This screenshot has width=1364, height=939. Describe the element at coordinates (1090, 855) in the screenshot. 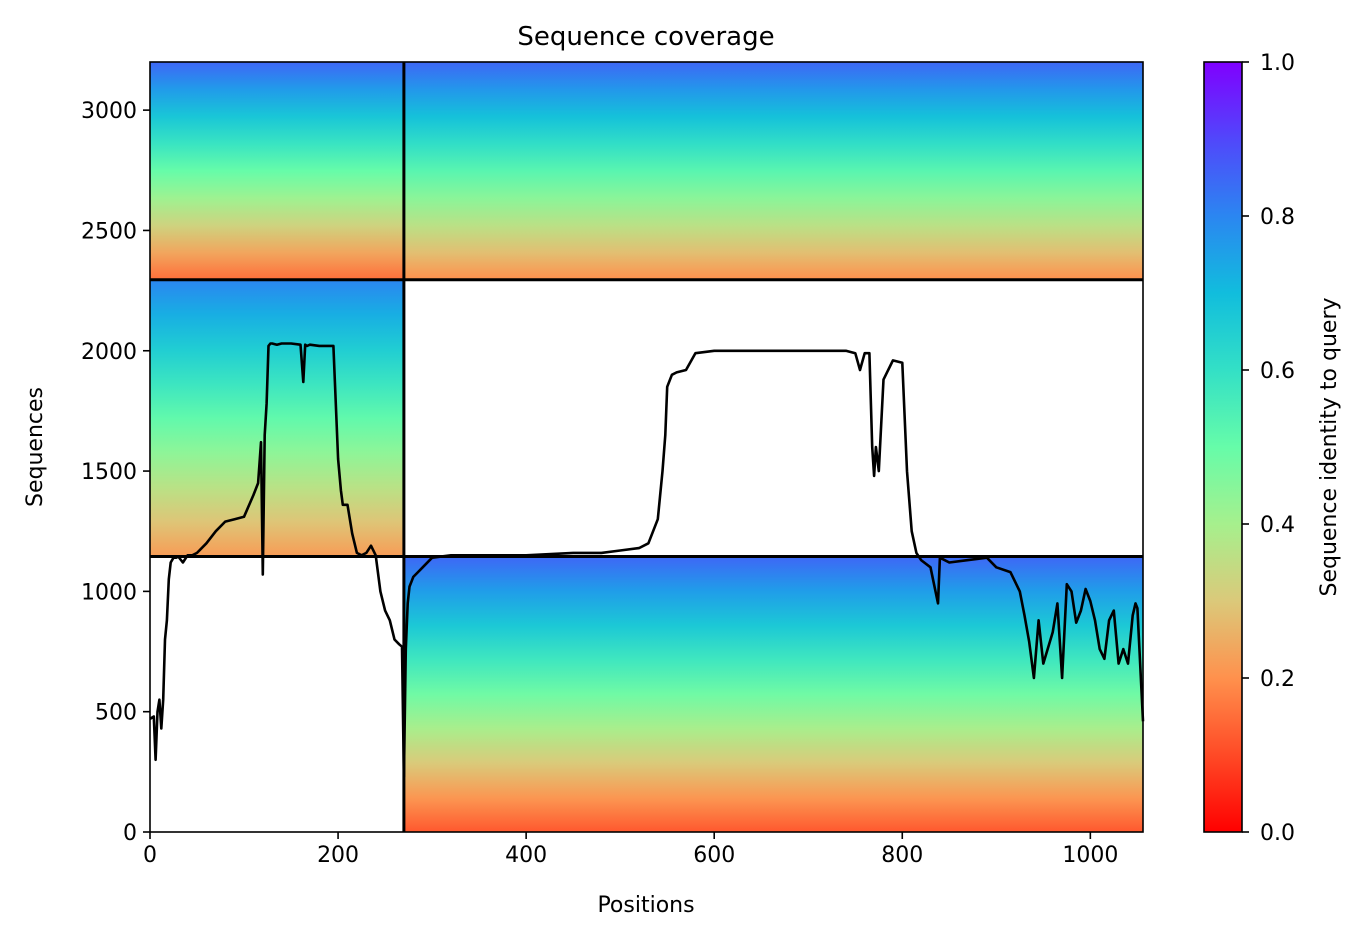

I see `x-tick-label: 1000` at that location.